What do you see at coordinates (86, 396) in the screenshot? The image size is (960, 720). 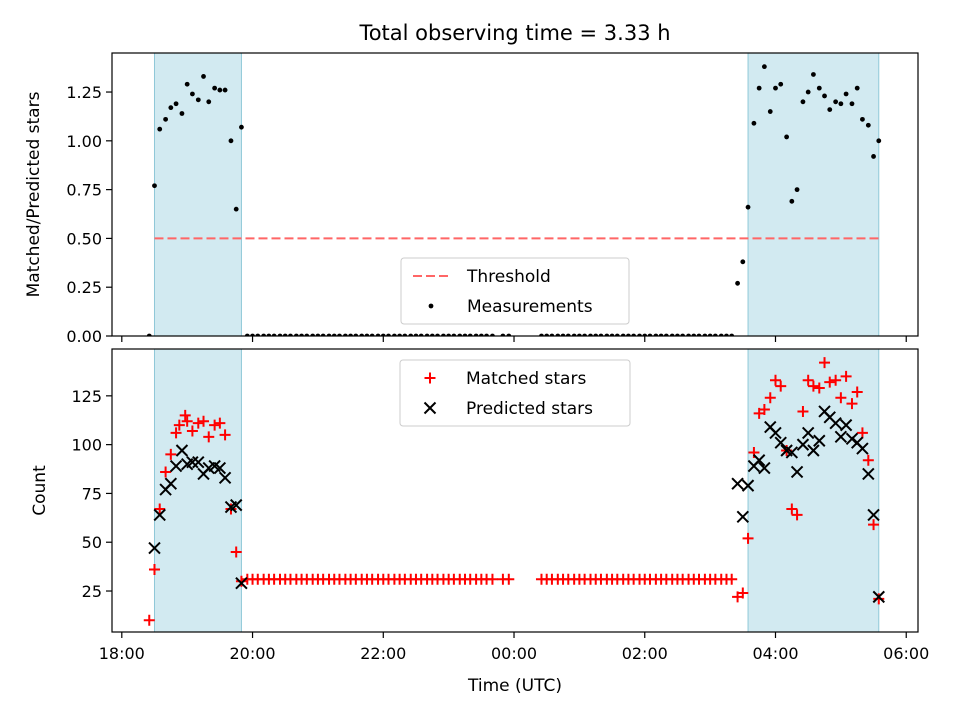 I see `y-tick-label: 125` at bounding box center [86, 396].